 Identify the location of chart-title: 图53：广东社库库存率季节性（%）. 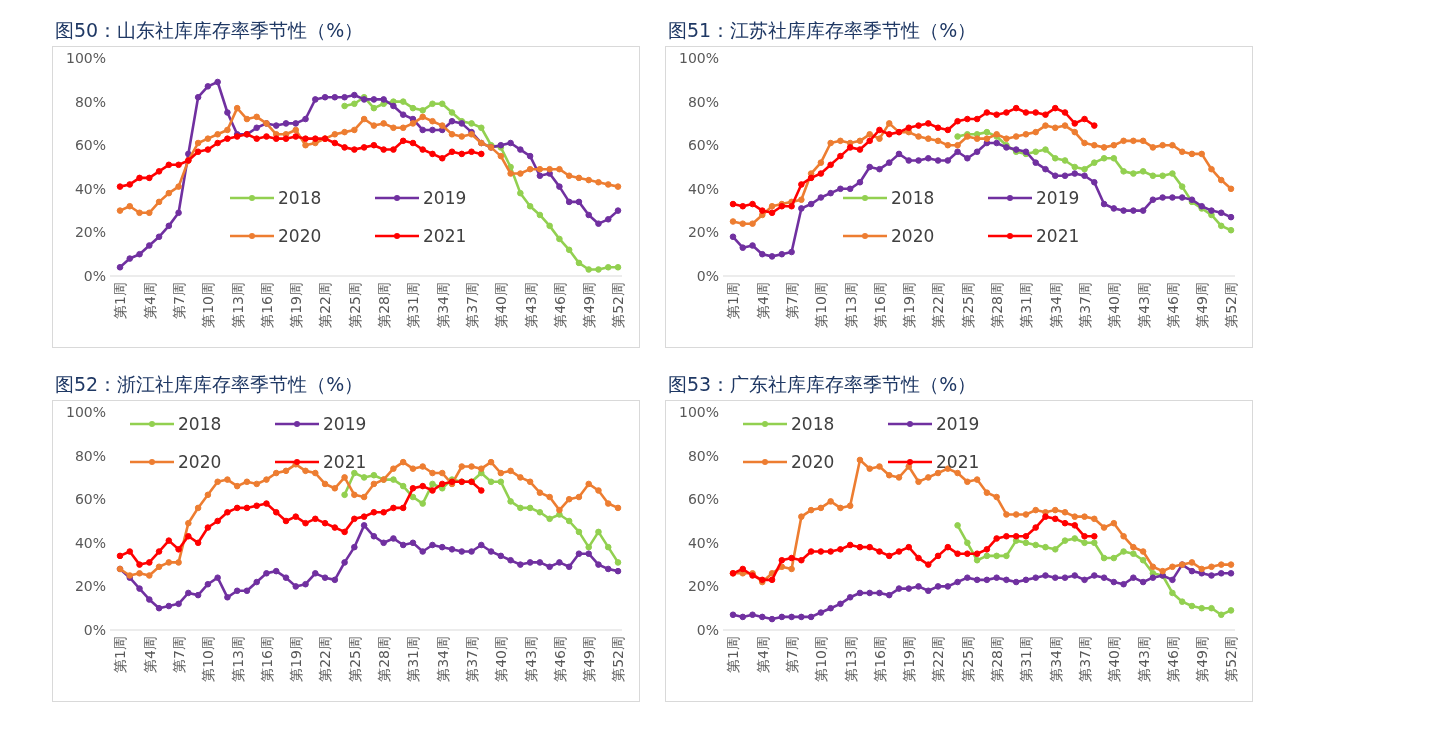
(822, 384).